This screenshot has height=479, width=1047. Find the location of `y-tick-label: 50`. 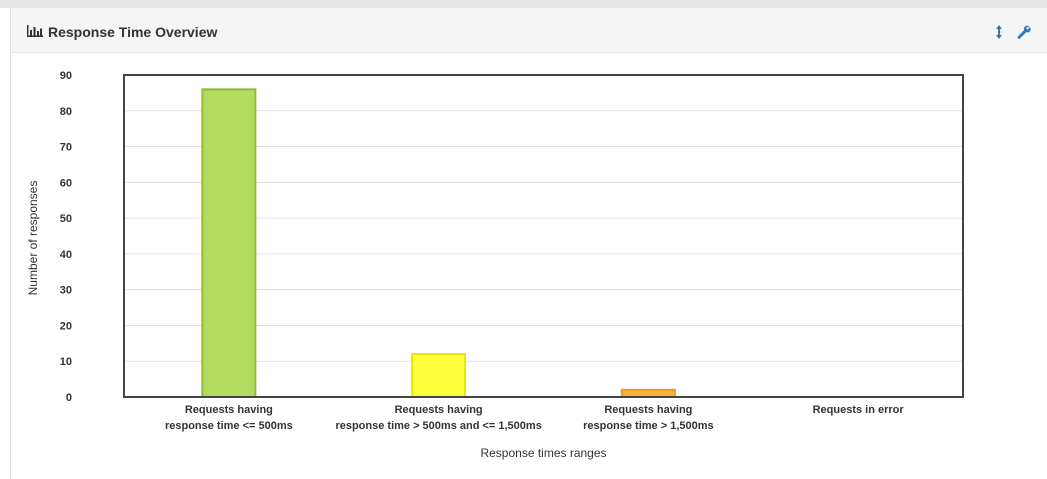

y-tick-label: 50 is located at coordinates (66, 219).